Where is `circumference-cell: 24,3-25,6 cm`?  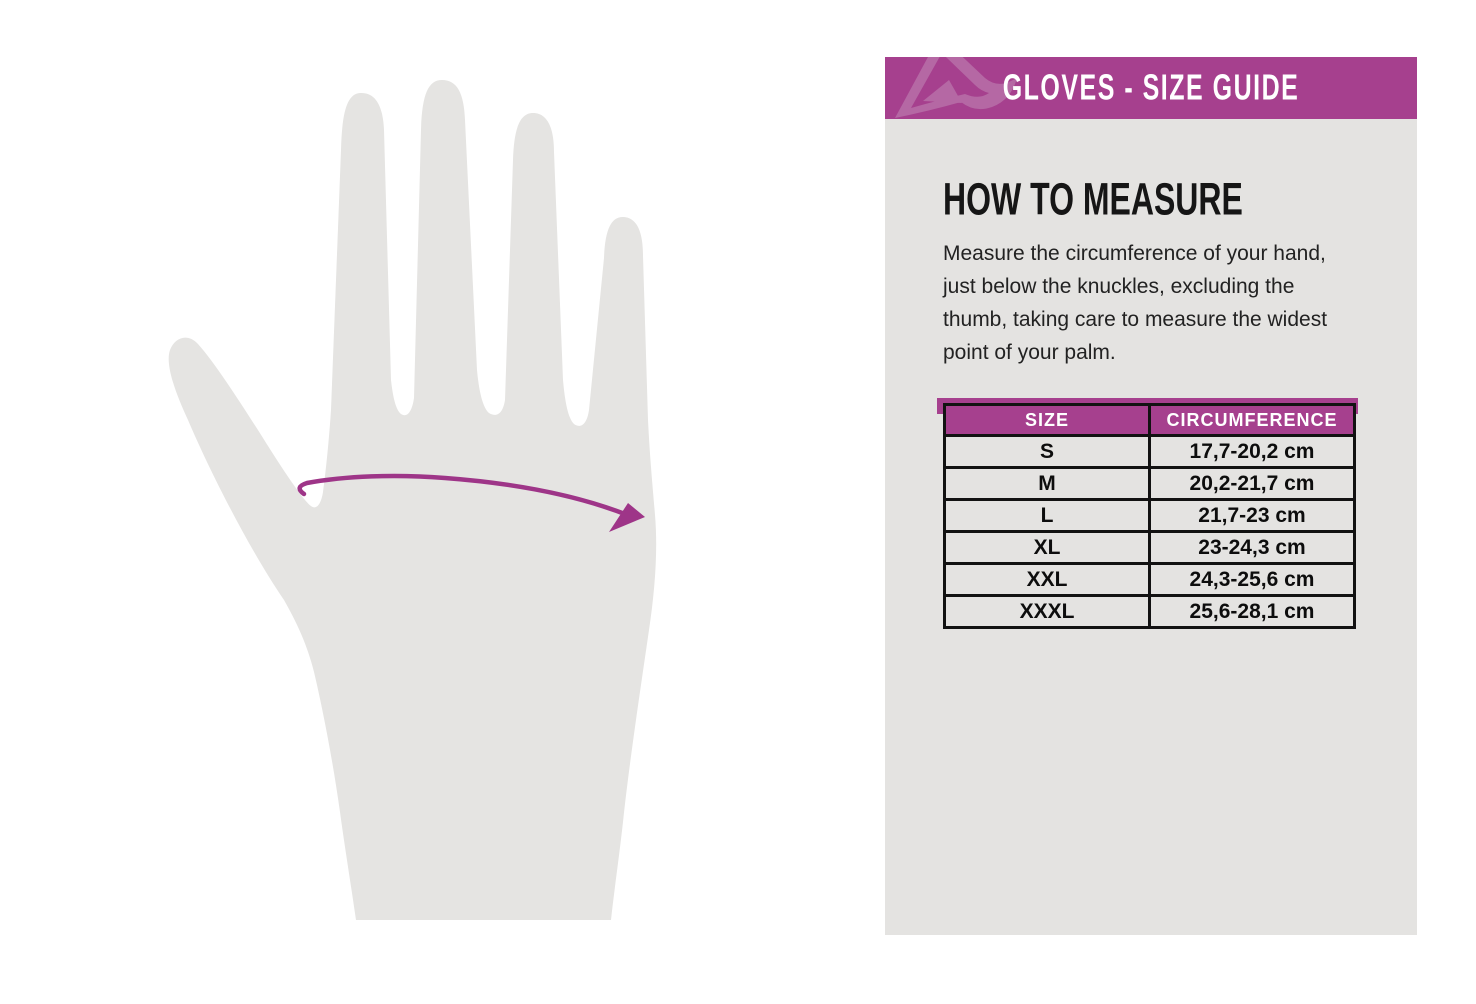 circumference-cell: 24,3-25,6 cm is located at coordinates (1252, 579).